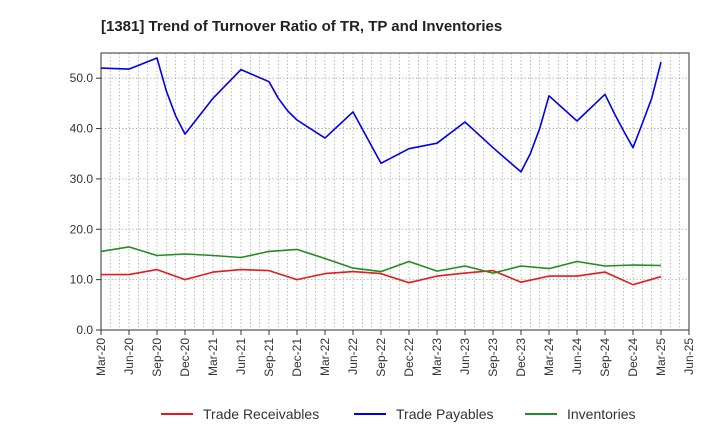 This screenshot has width=720, height=440. Describe the element at coordinates (213, 357) in the screenshot. I see `x-tick-label: Mar-21` at that location.